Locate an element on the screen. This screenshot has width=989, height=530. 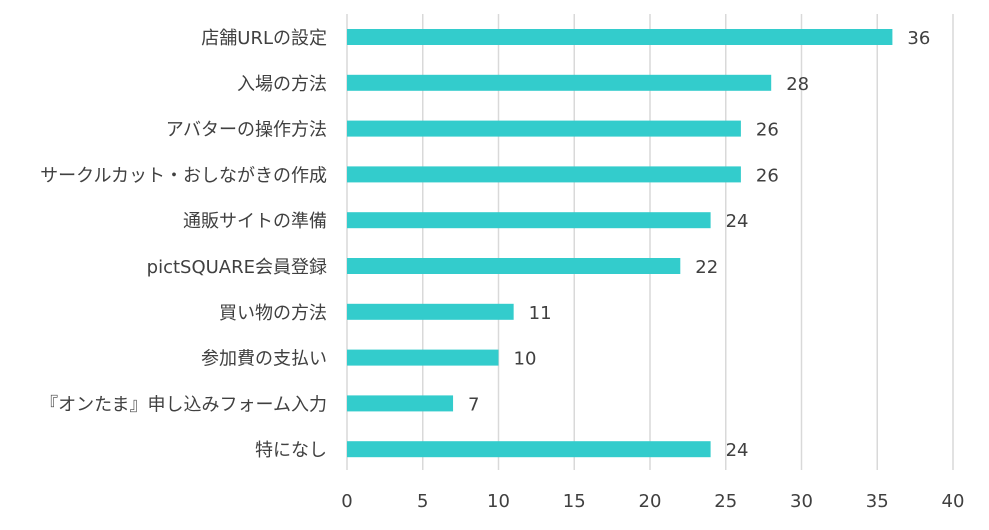
x-tick-label: 25 is located at coordinates (725, 501).